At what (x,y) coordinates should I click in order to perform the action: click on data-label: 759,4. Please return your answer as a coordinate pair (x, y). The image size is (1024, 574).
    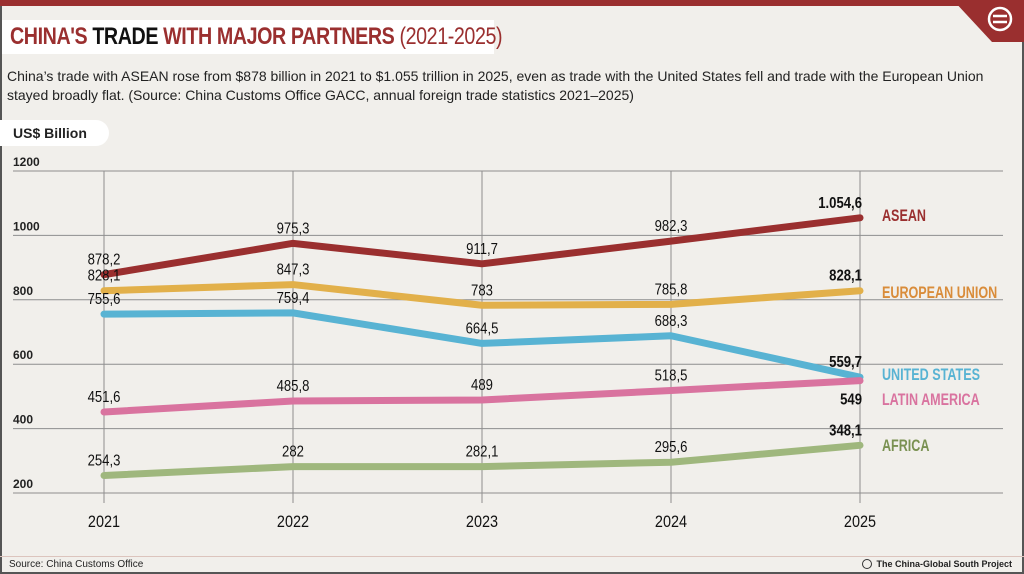
    Looking at the image, I should click on (293, 298).